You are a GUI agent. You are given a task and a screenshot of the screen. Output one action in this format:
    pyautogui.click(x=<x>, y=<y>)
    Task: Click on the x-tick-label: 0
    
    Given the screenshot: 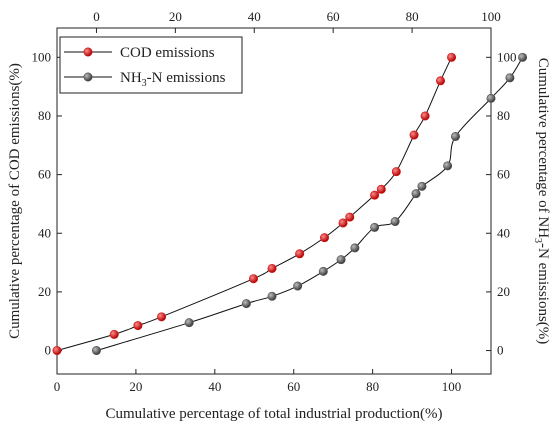 What is the action you would take?
    pyautogui.click(x=57, y=386)
    